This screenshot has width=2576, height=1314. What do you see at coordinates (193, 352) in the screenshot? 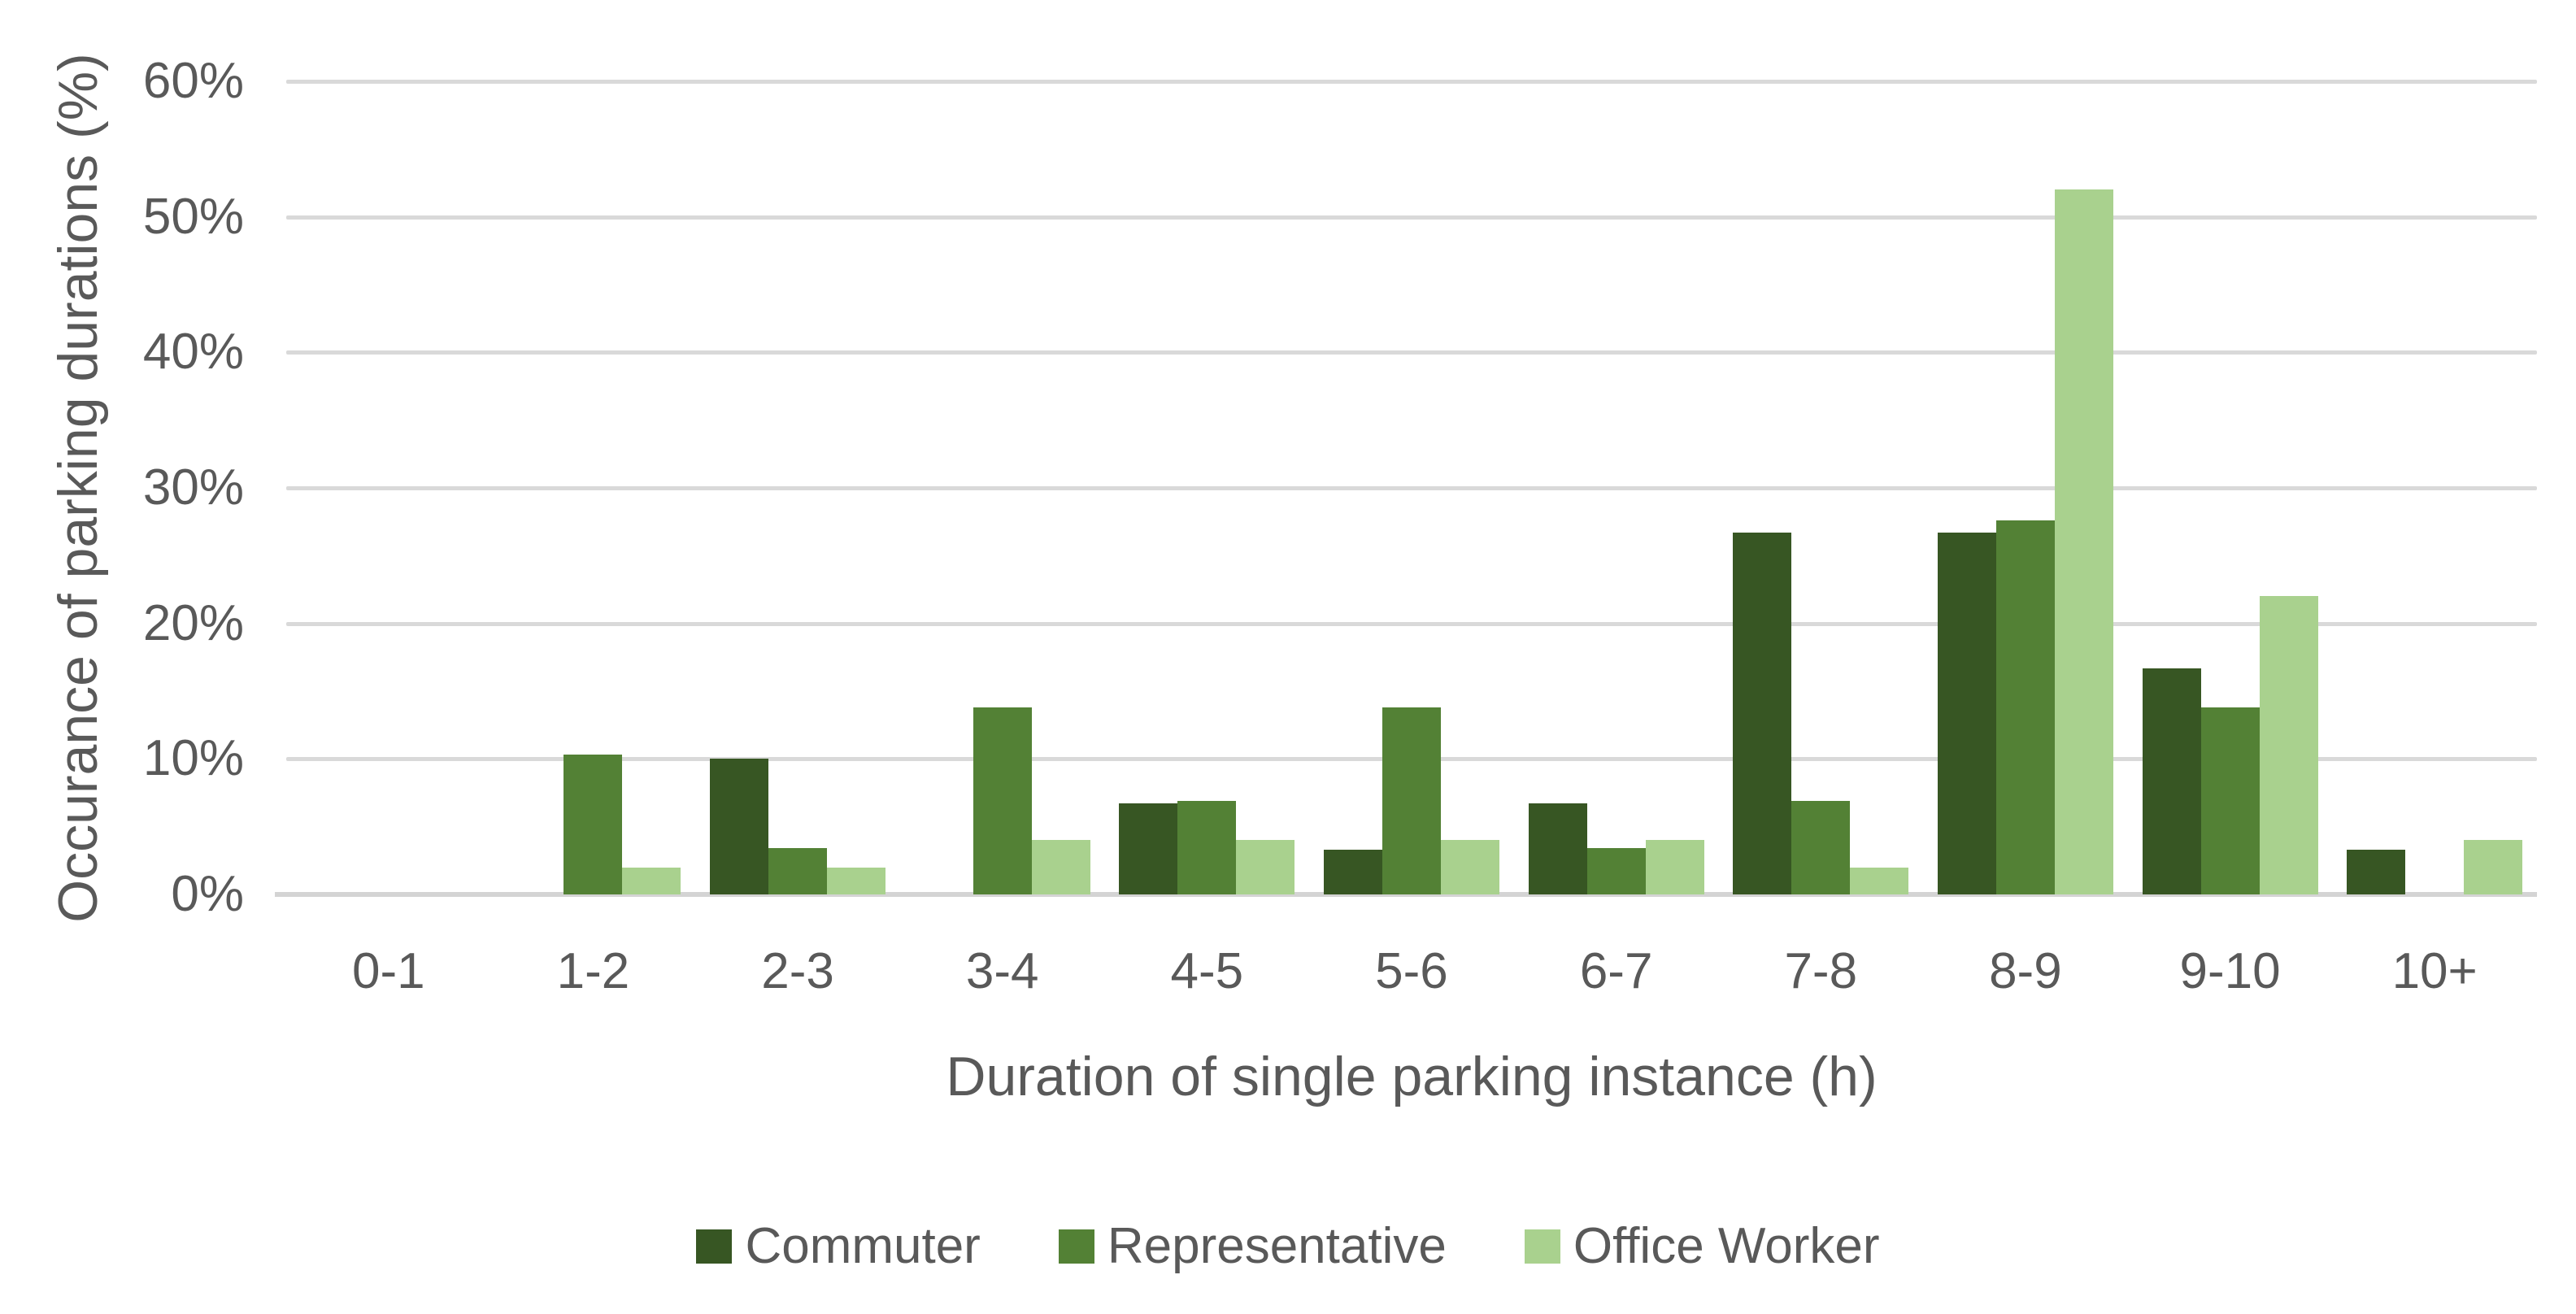
I see `y-tick-40: 40%` at bounding box center [193, 352].